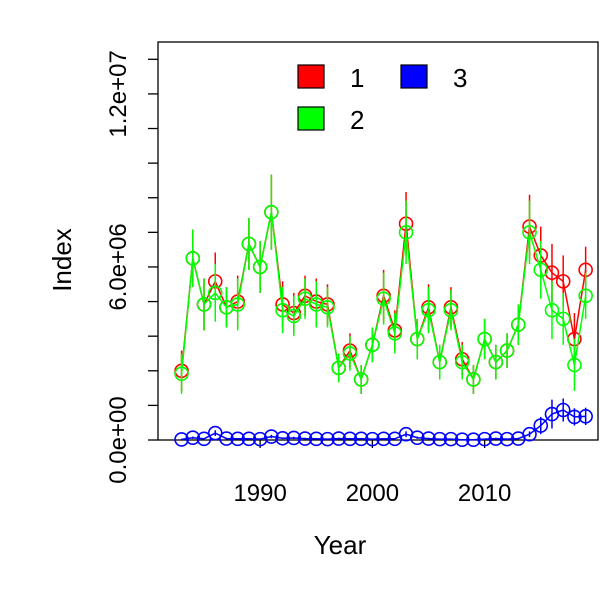  I want to click on series-3-point-1985, so click(204, 439).